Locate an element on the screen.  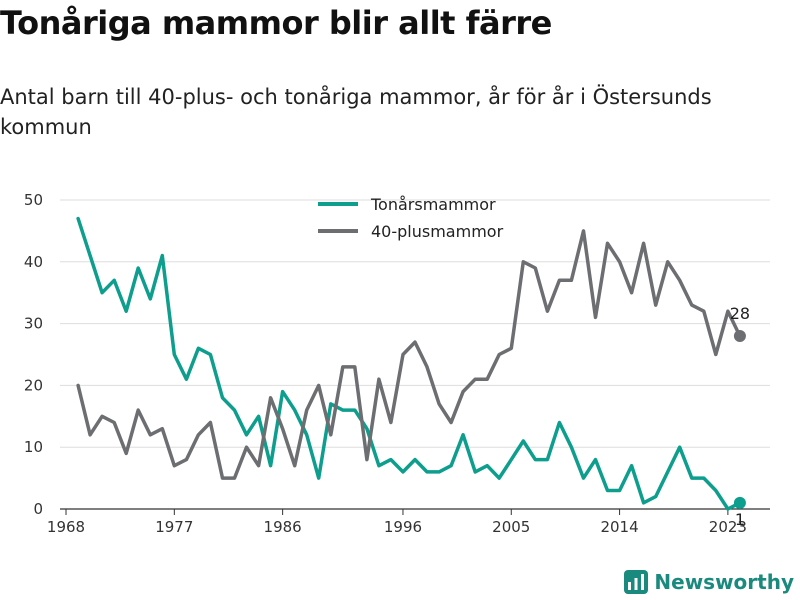
y-tick-label: 30 is located at coordinates (33, 324).